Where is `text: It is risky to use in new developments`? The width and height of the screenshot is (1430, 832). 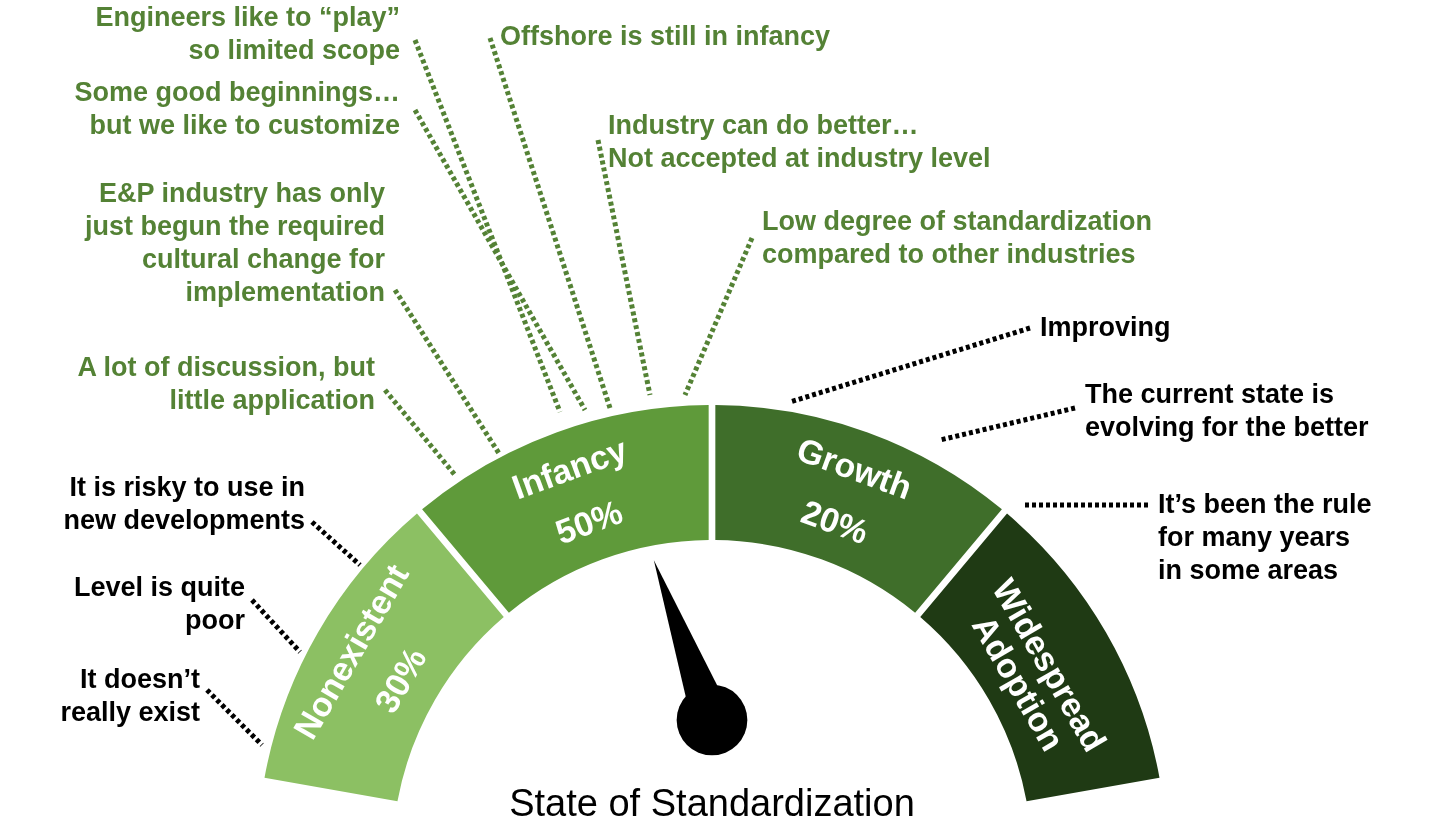
text: It is risky to use in new developments is located at coordinates (184, 503).